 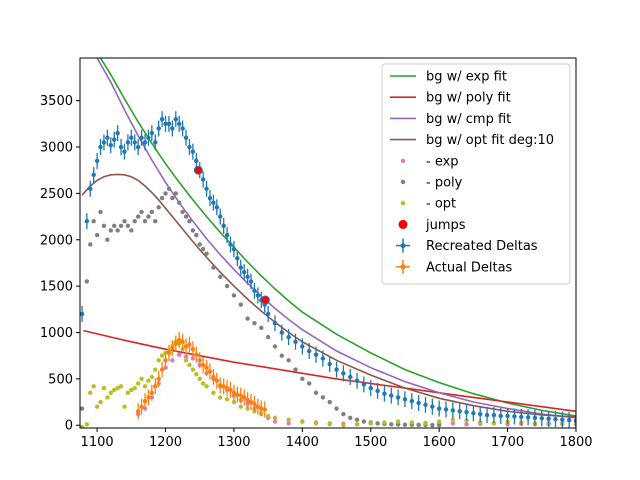 What do you see at coordinates (469, 267) in the screenshot?
I see `legend-label: Actual Deltas` at bounding box center [469, 267].